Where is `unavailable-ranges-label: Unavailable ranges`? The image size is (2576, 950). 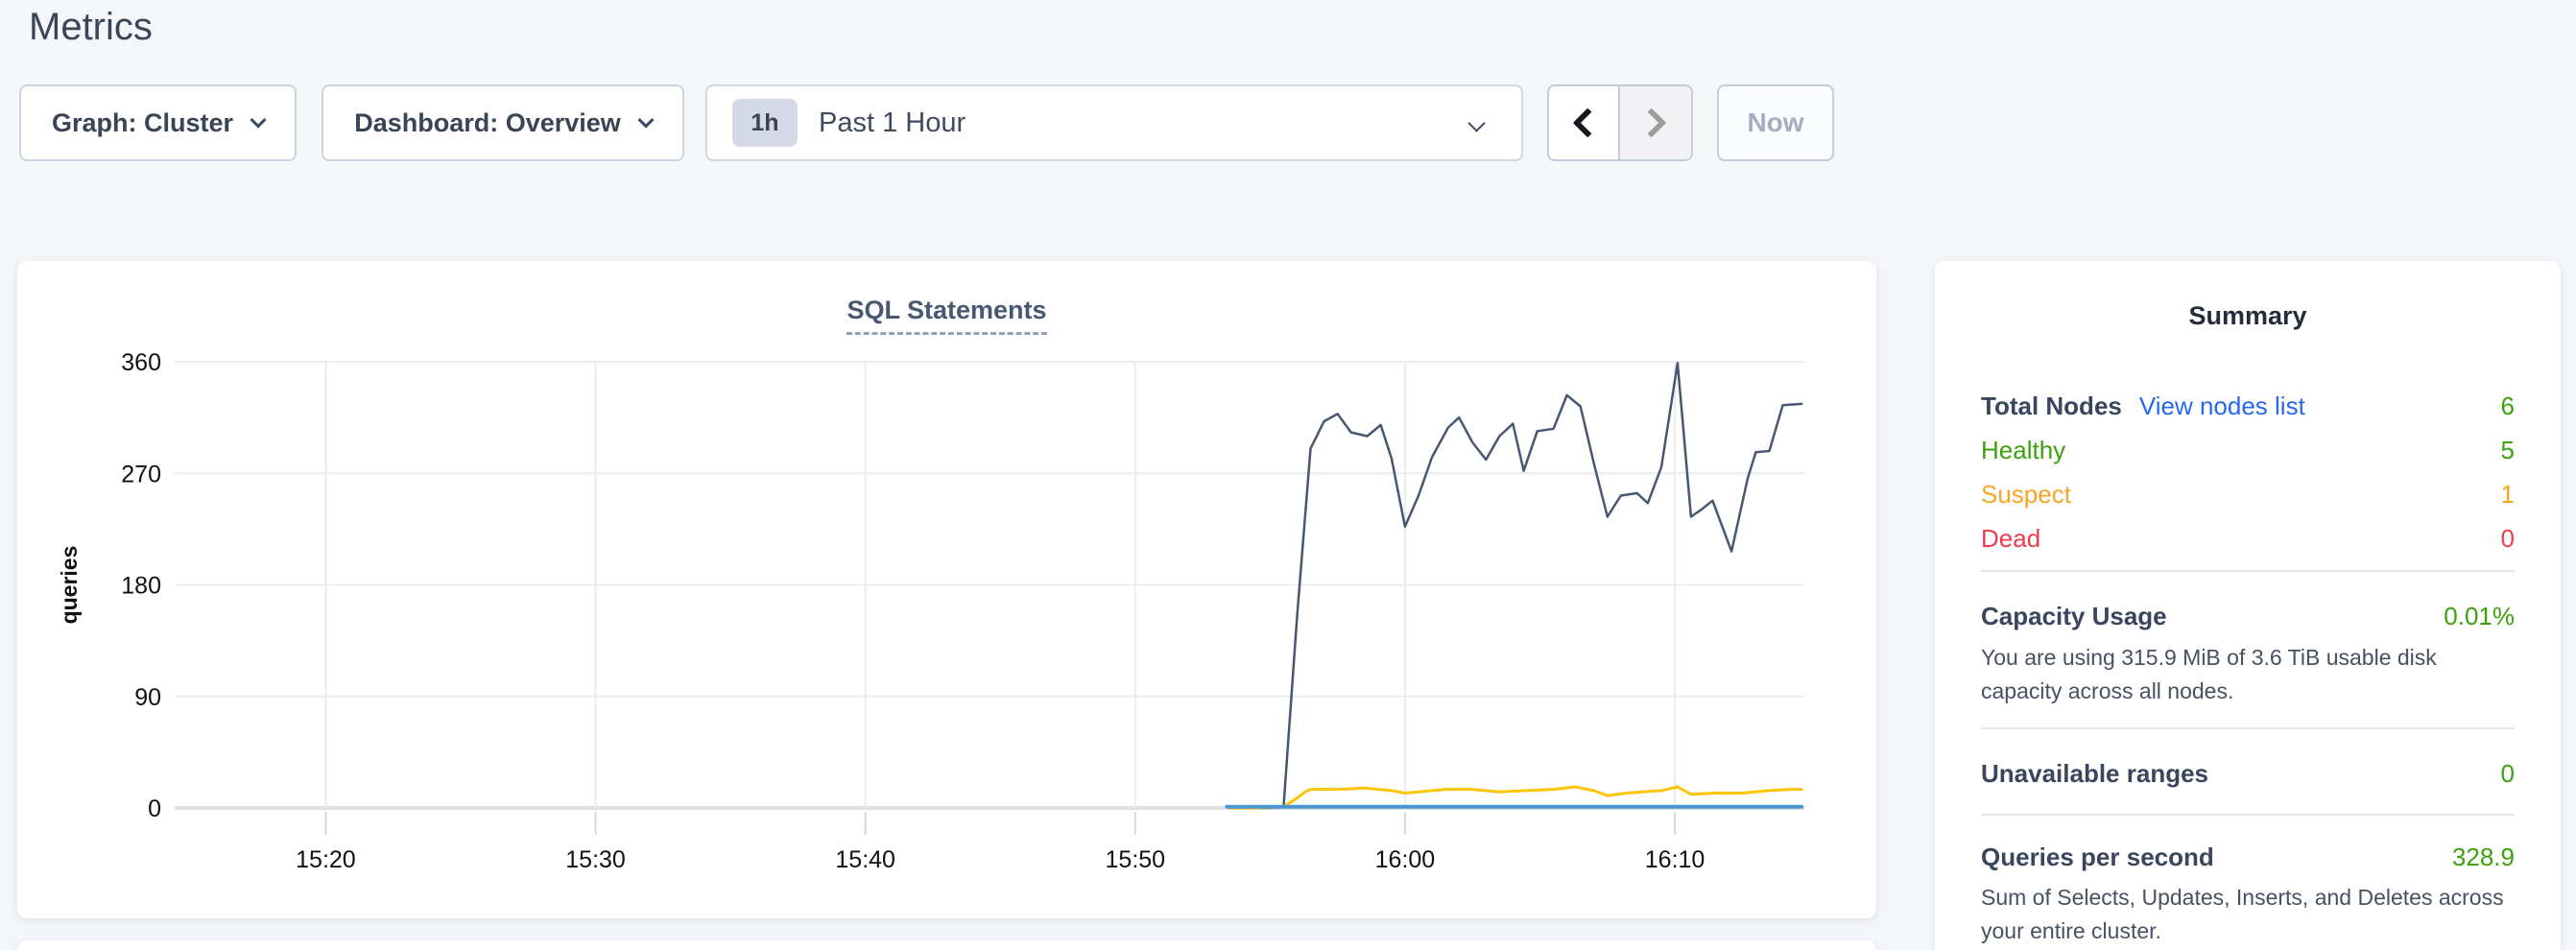 unavailable-ranges-label: Unavailable ranges is located at coordinates (2094, 773).